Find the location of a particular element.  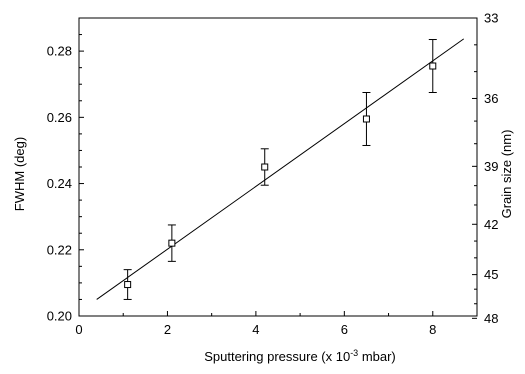

x-axis-title: Sputtering pressure (x 10-3 mbar) is located at coordinates (300, 356).